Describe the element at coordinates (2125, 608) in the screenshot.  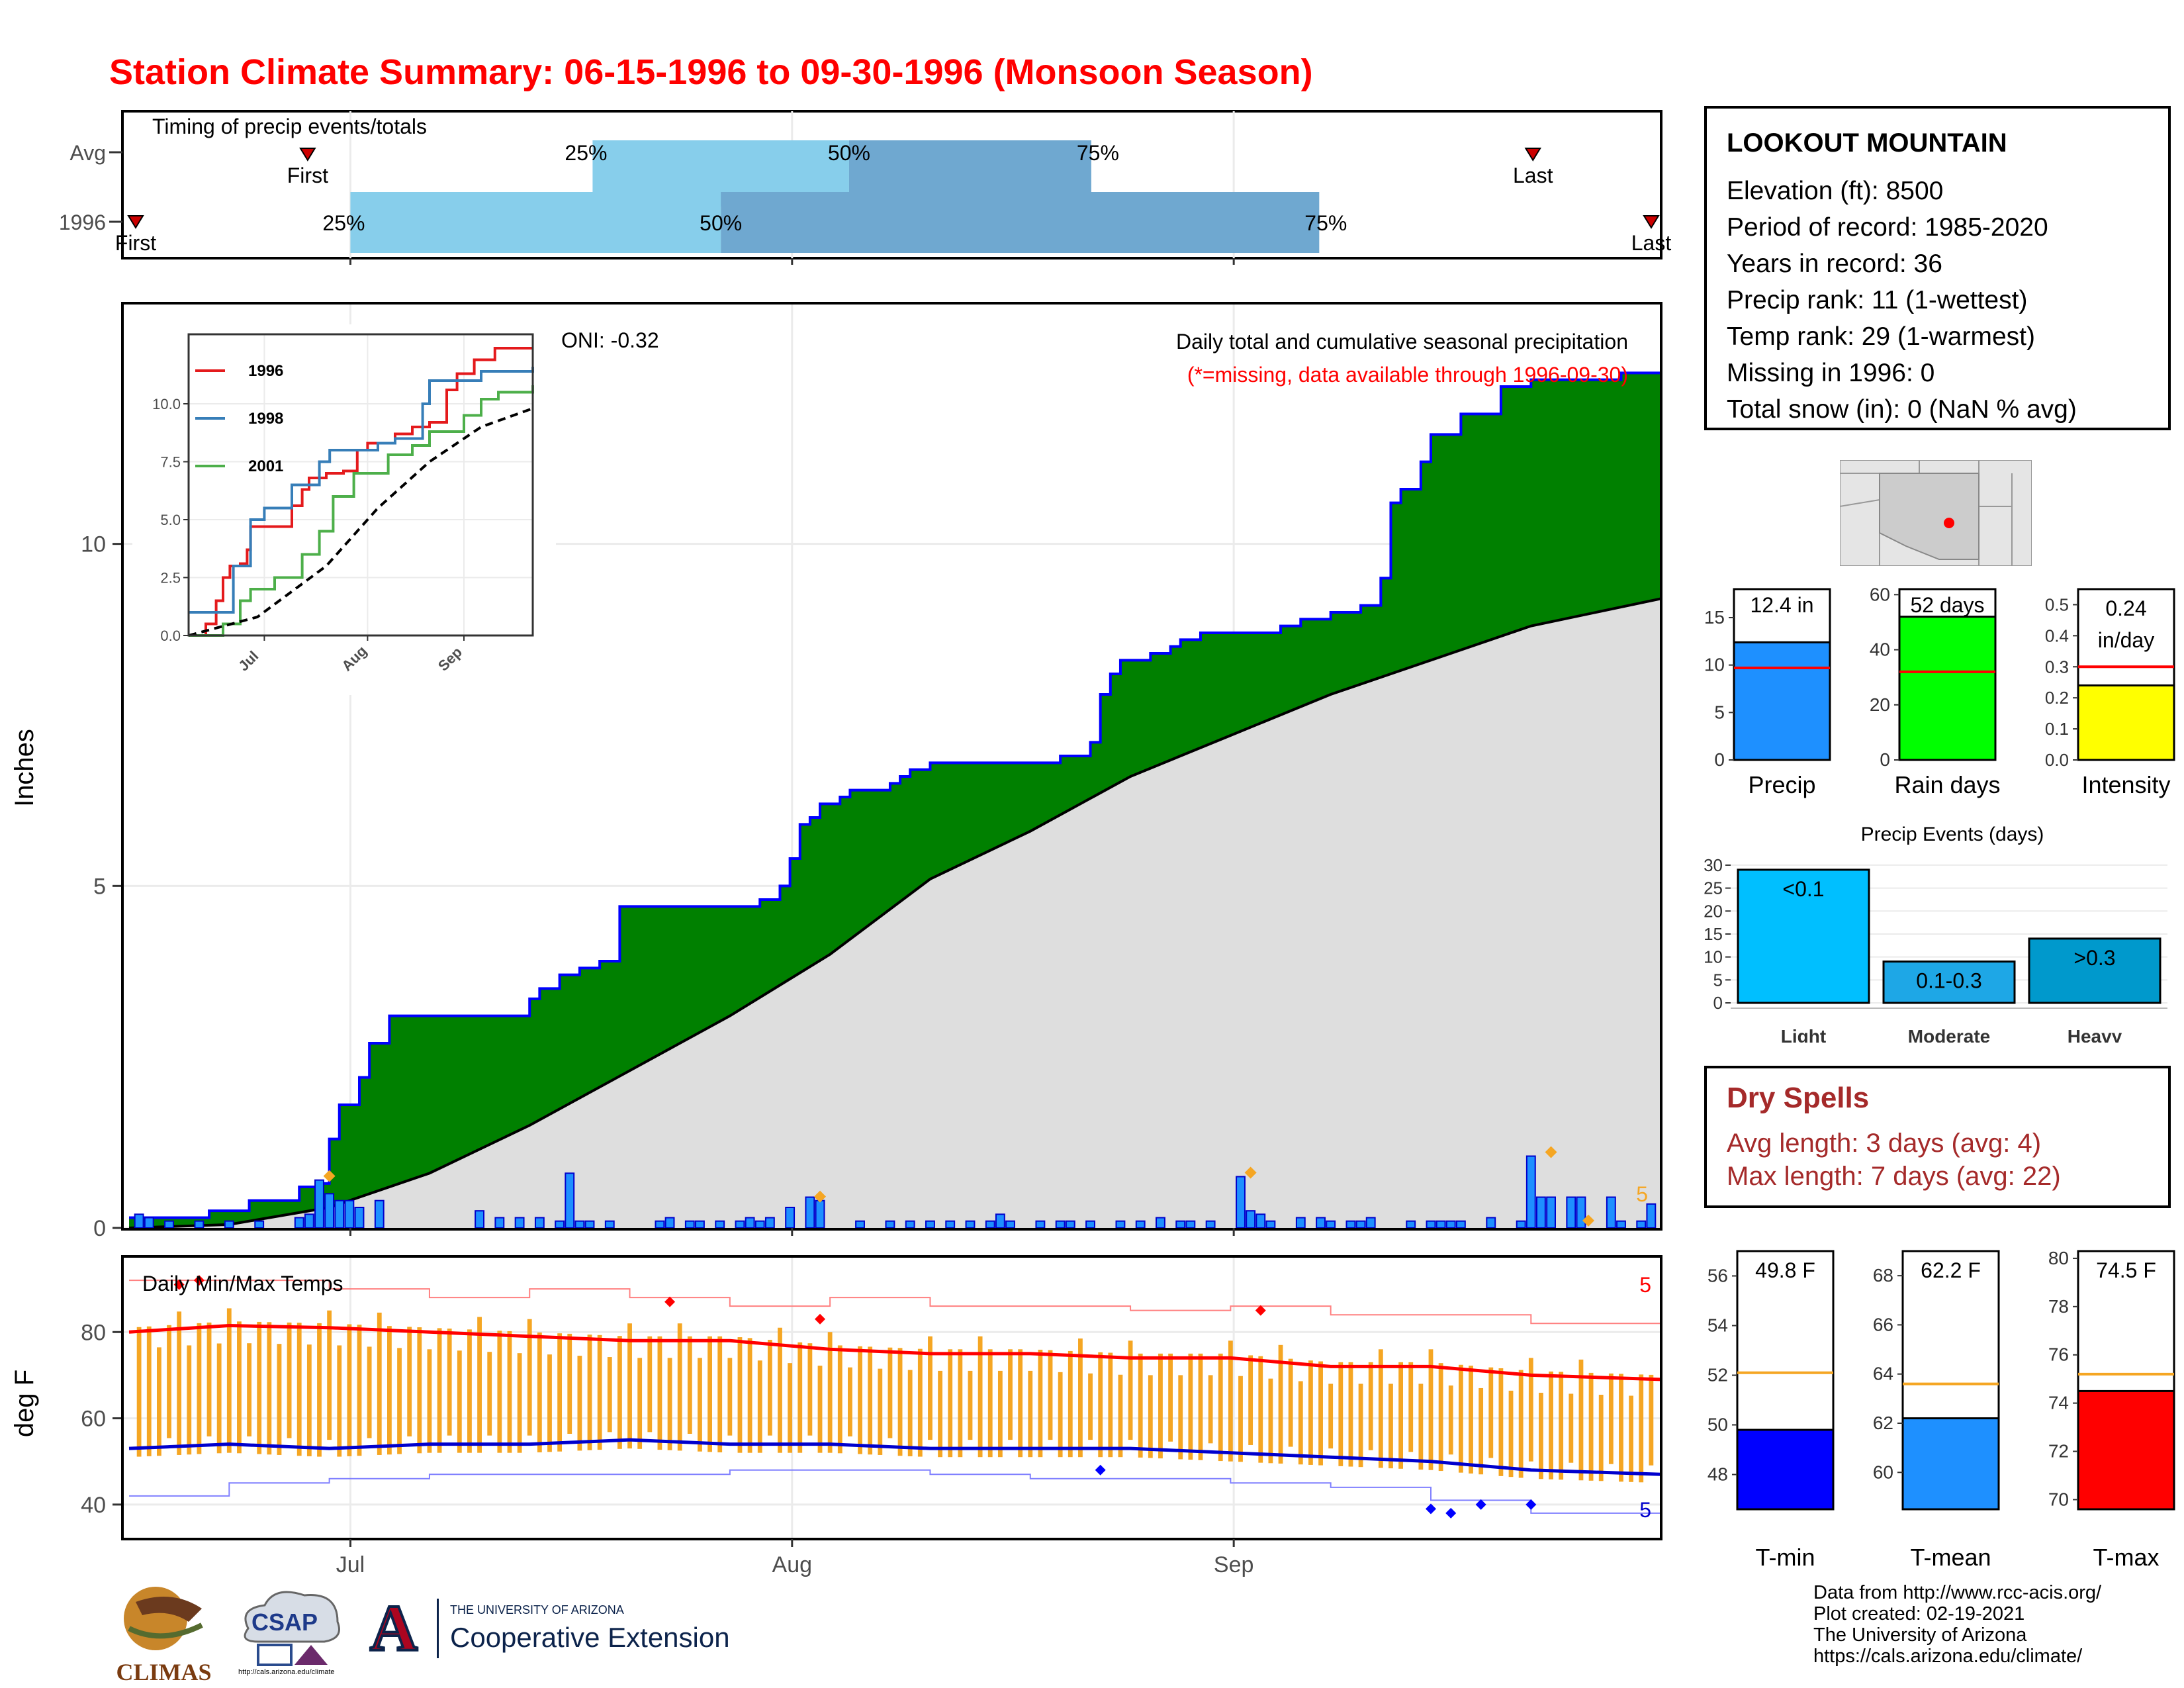
I see `bar-value-label: 0.24` at that location.